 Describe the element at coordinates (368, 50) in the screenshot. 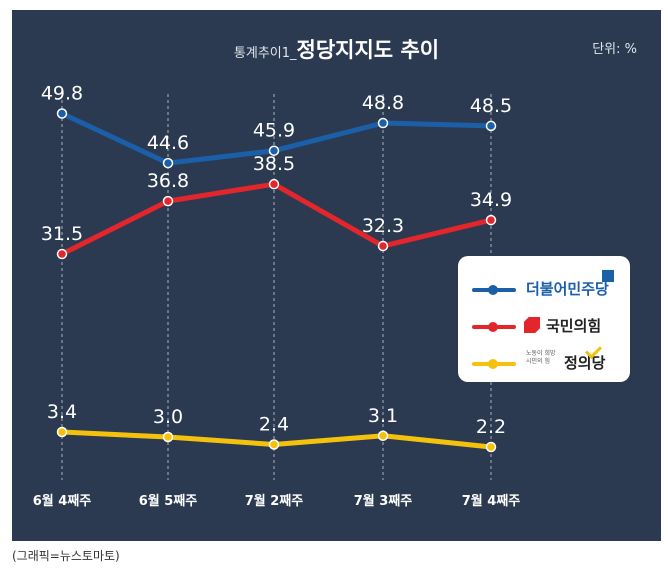

I see `title-main: 정당지지도 추이` at that location.